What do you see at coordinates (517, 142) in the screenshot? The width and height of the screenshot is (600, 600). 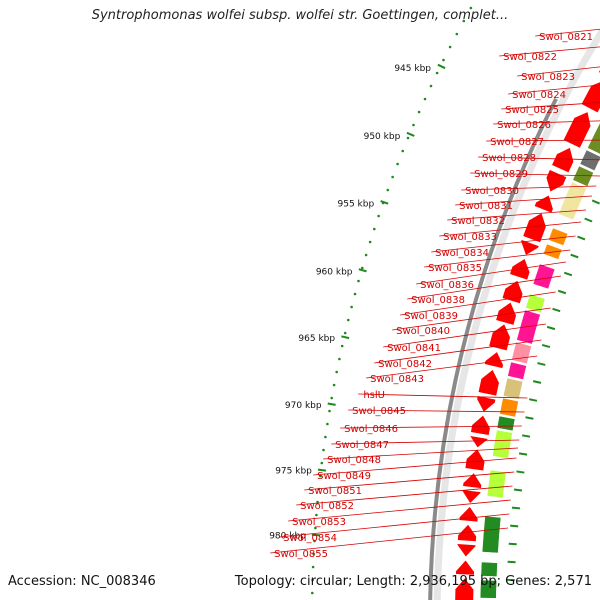 I see `gene-label-swol_0827: Swol_0827` at bounding box center [517, 142].